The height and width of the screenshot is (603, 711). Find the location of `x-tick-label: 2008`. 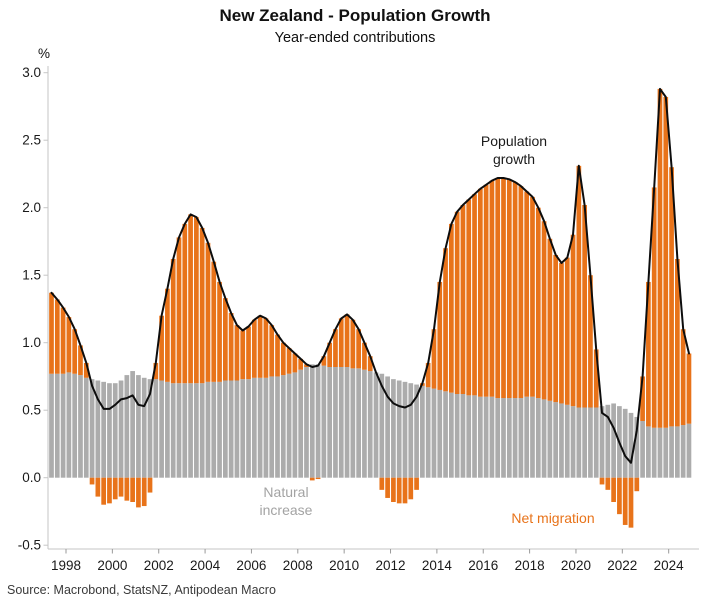

x-tick-label: 2008 is located at coordinates (298, 565).